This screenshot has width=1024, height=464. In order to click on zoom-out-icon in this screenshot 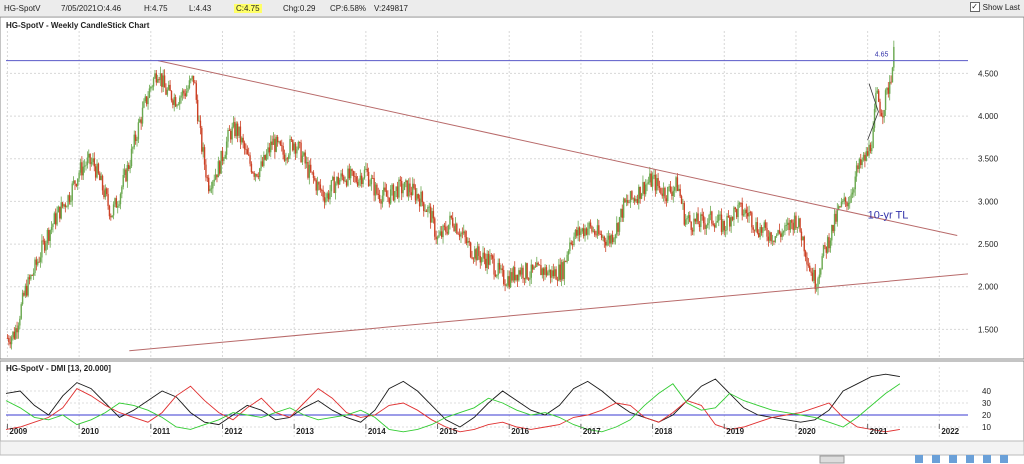, I will do `click(936, 459)`.